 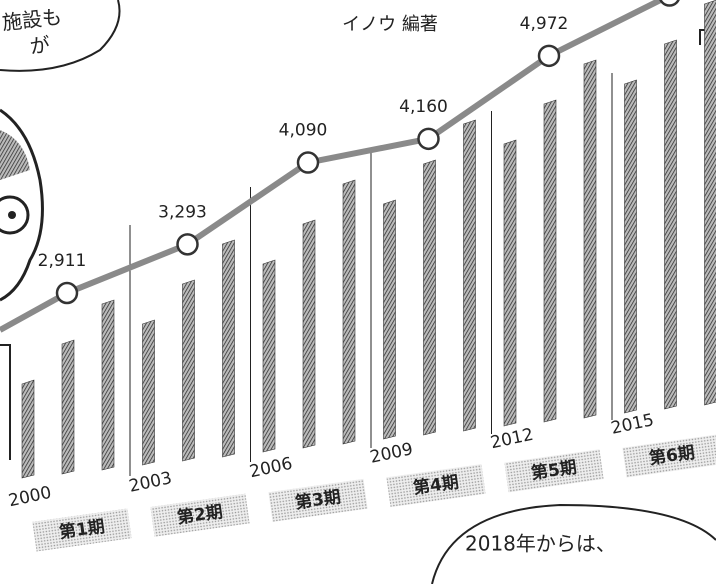 I want to click on data-label: 4,160, so click(x=423, y=107).